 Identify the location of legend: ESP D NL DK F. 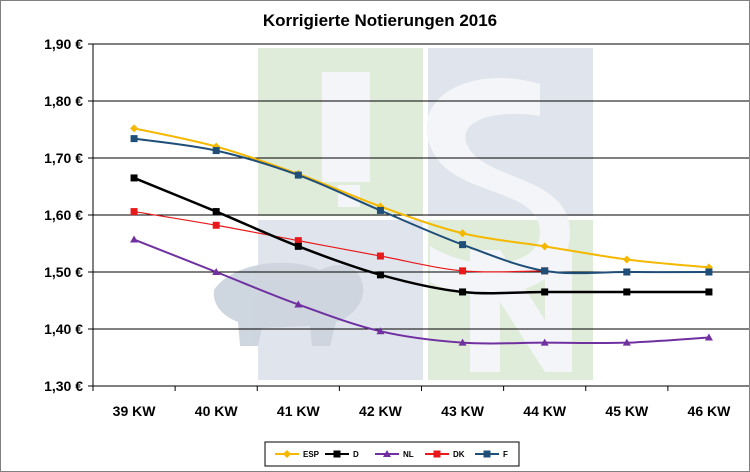
(391, 454).